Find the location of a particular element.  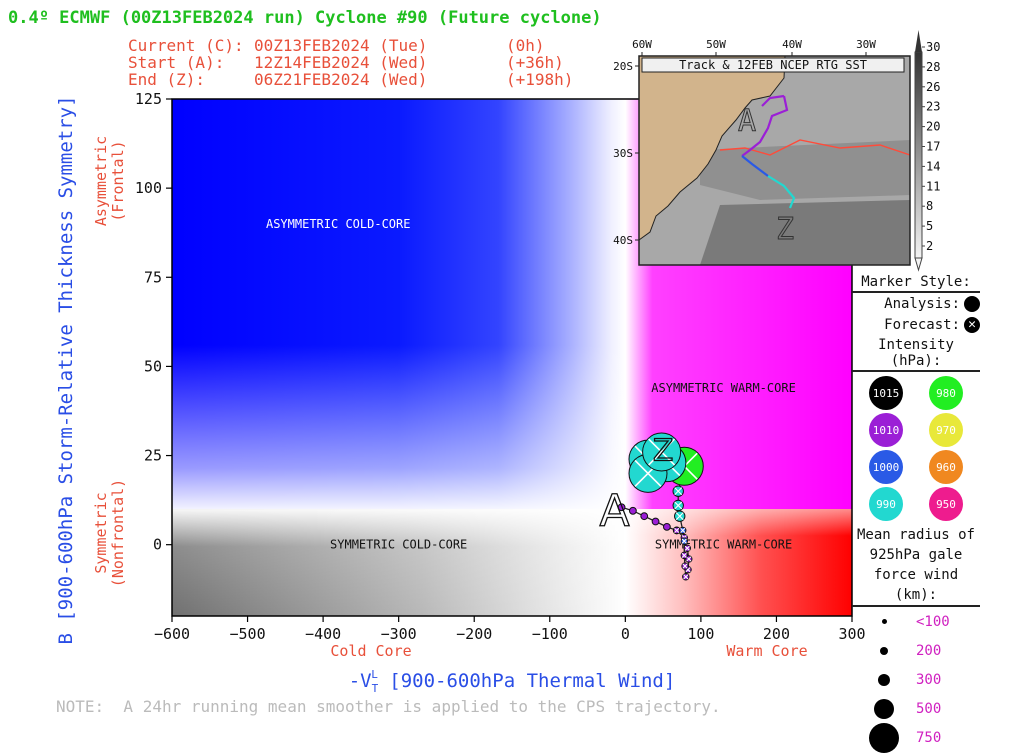

end-time-line: End (Z): 06Z21FEB2024 (Wed) (+198h) is located at coordinates (350, 79).